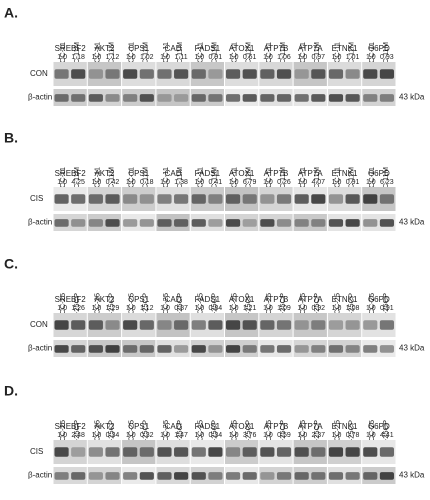 Image resolution: width=430 pixels, height=500 pixels. I want to click on gene-name: ETNK1, so click(345, 48).